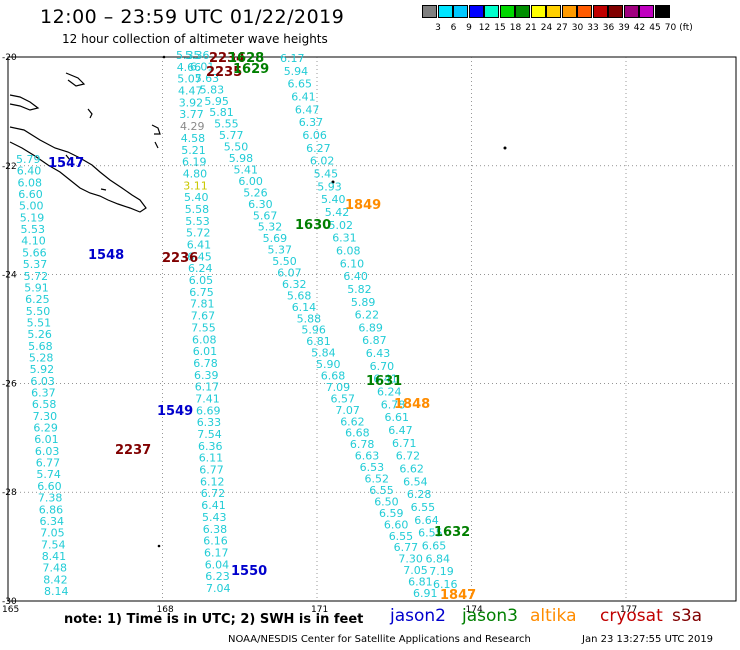 This screenshot has height=650, width=740. What do you see at coordinates (355, 276) in the screenshot?
I see `swh-value: 6.40` at bounding box center [355, 276].